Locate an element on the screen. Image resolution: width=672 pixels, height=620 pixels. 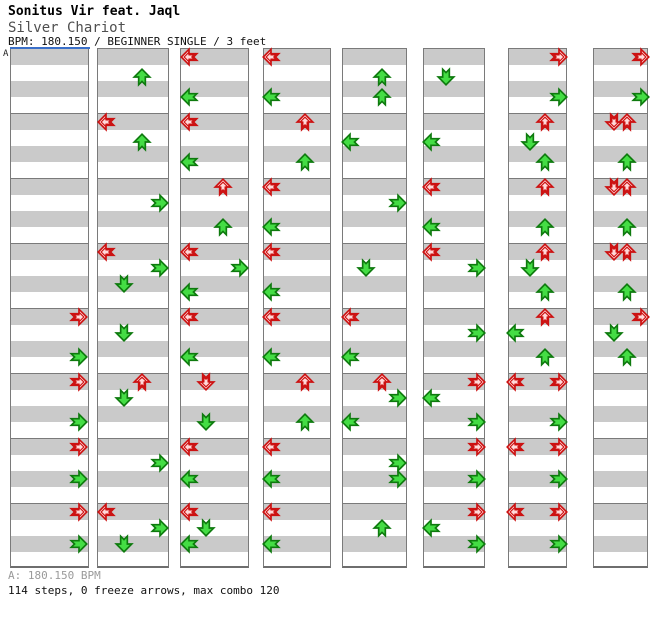
artist-name: Sonitus Vir feat. Jaql is located at coordinates (94, 11).